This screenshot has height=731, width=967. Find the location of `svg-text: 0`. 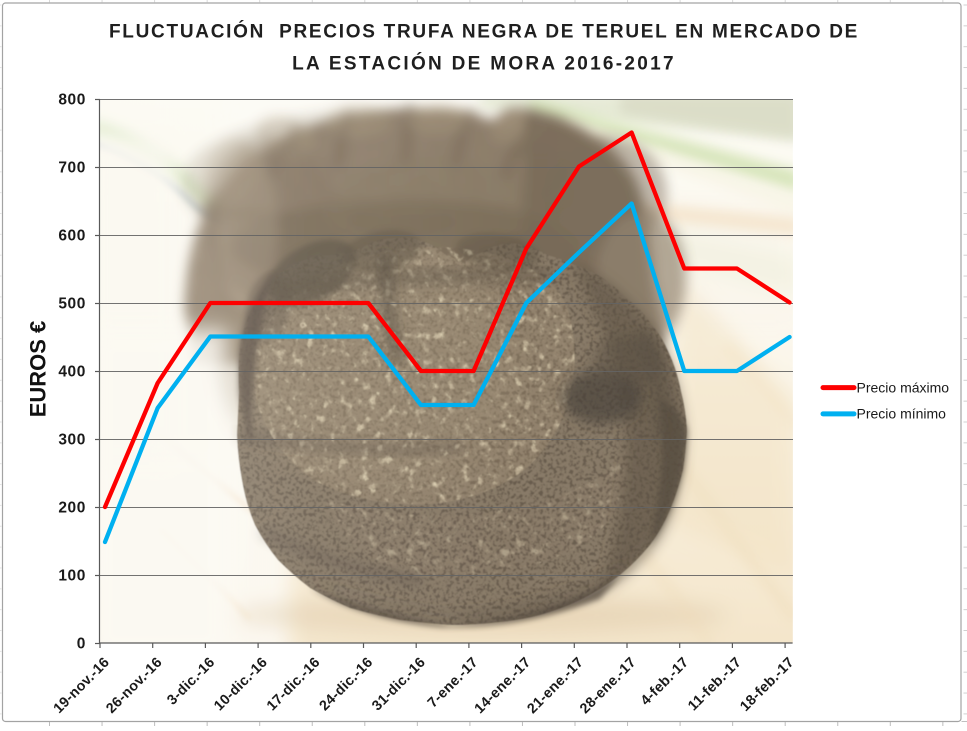

svg-text: 0 is located at coordinates (81, 644).